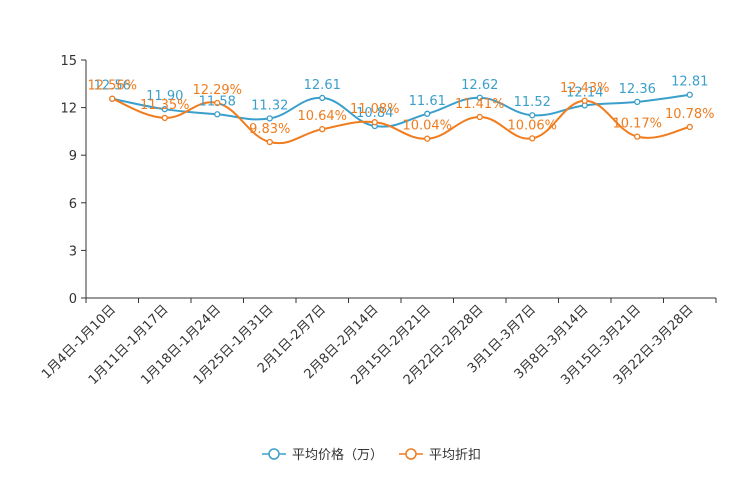  What do you see at coordinates (269, 105) in the screenshot?
I see `data-label: 11.32` at bounding box center [269, 105].